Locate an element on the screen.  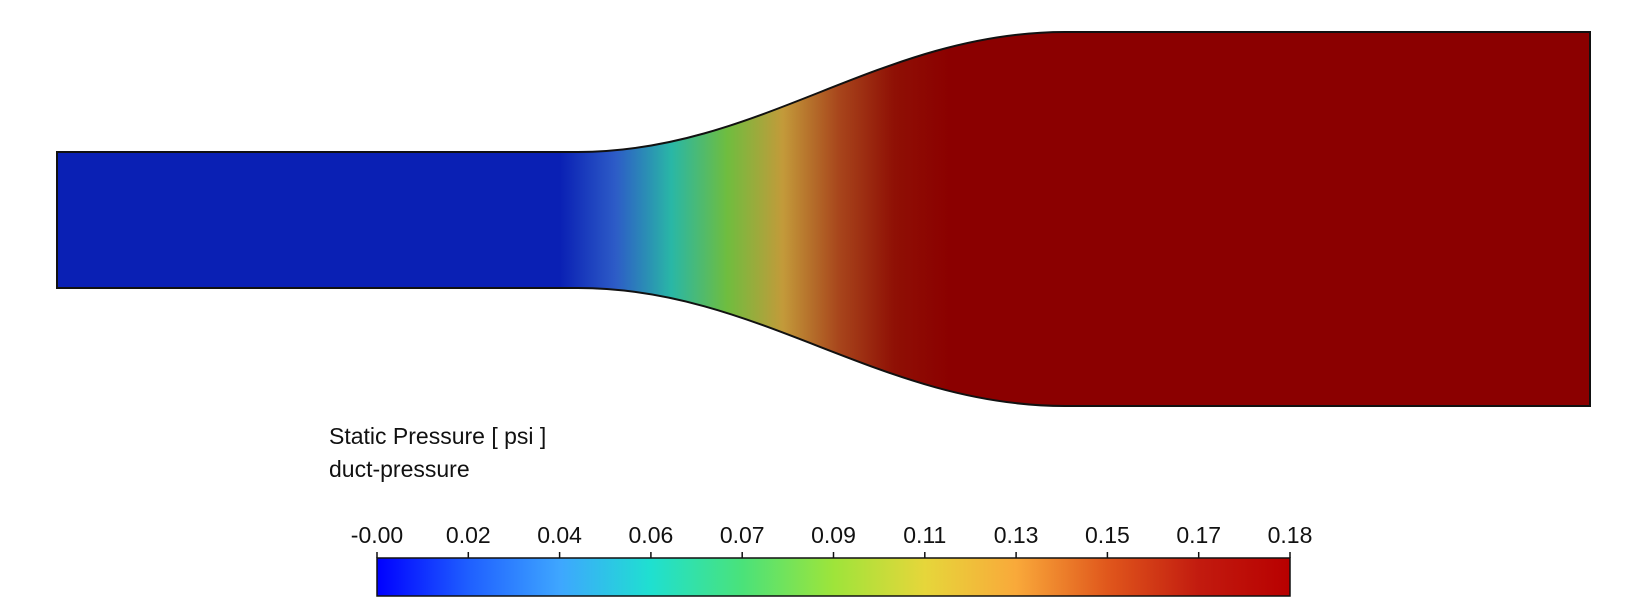
color-bar-ticks is located at coordinates (833, 555).